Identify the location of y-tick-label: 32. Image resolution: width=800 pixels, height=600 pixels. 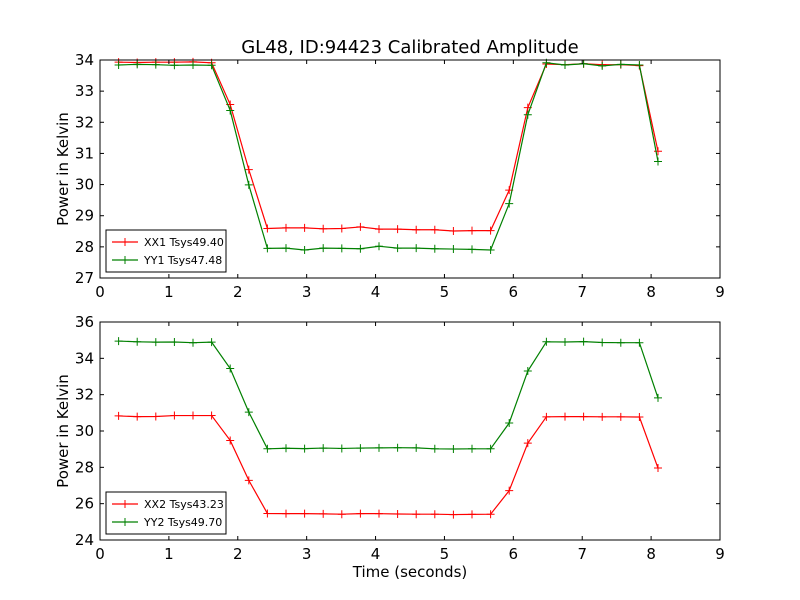
(84, 122).